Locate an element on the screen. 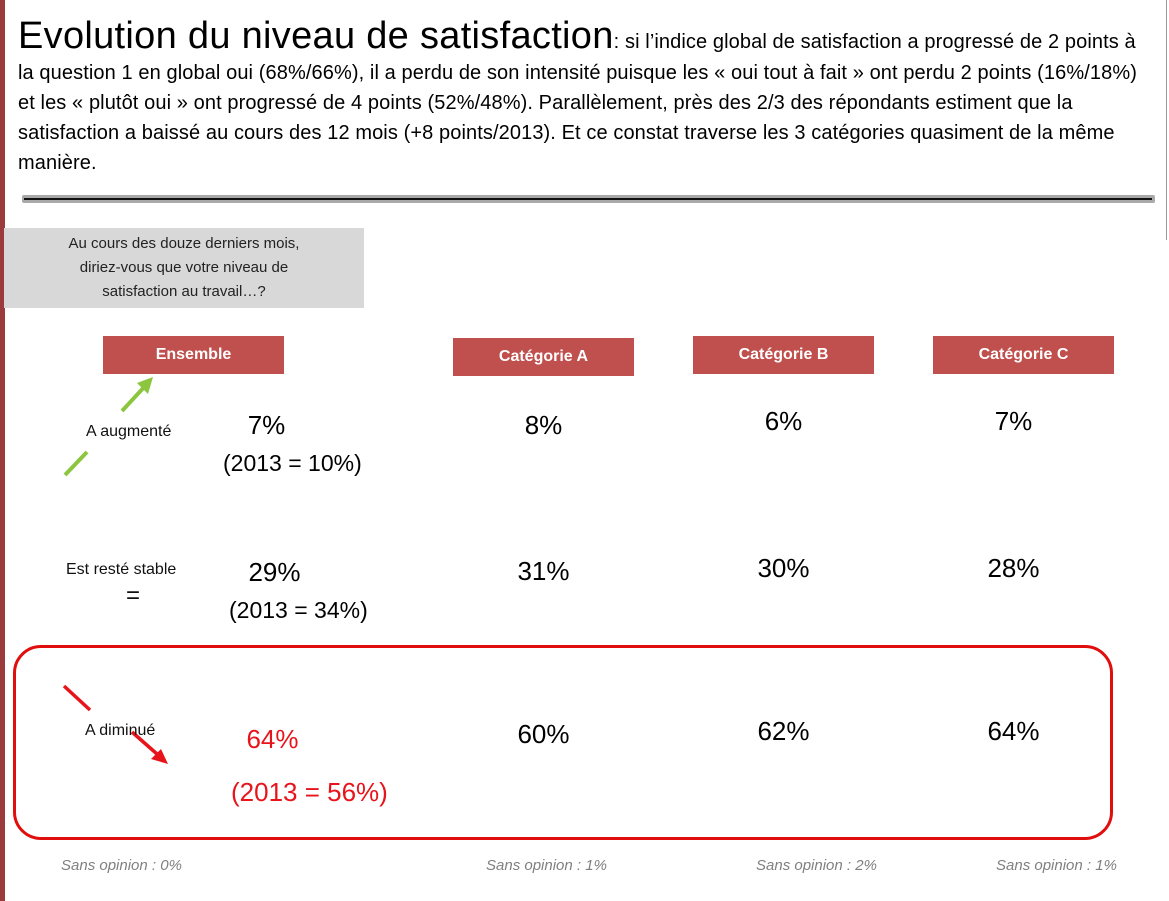 Image resolution: width=1169 pixels, height=901 pixels. ensemble-2013-diminue: (2013 = 56%) is located at coordinates (309, 792).